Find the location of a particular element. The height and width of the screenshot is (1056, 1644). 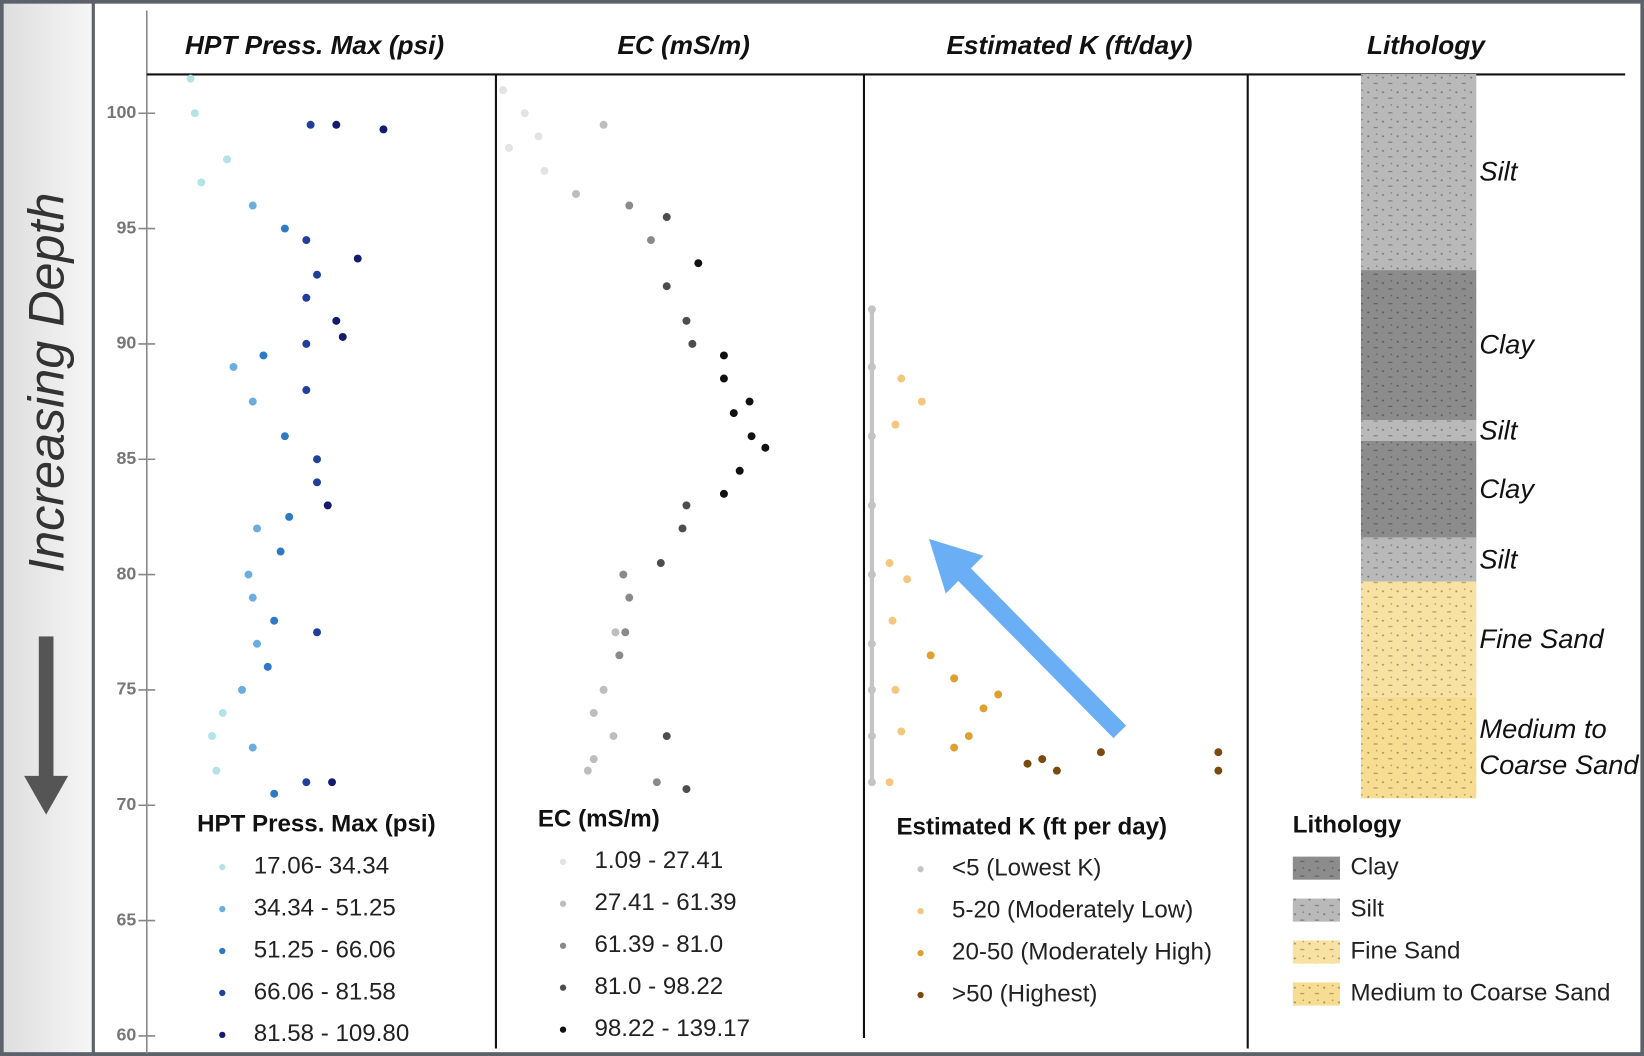

layer-label-box: Fine Sand is located at coordinates (1541, 638).